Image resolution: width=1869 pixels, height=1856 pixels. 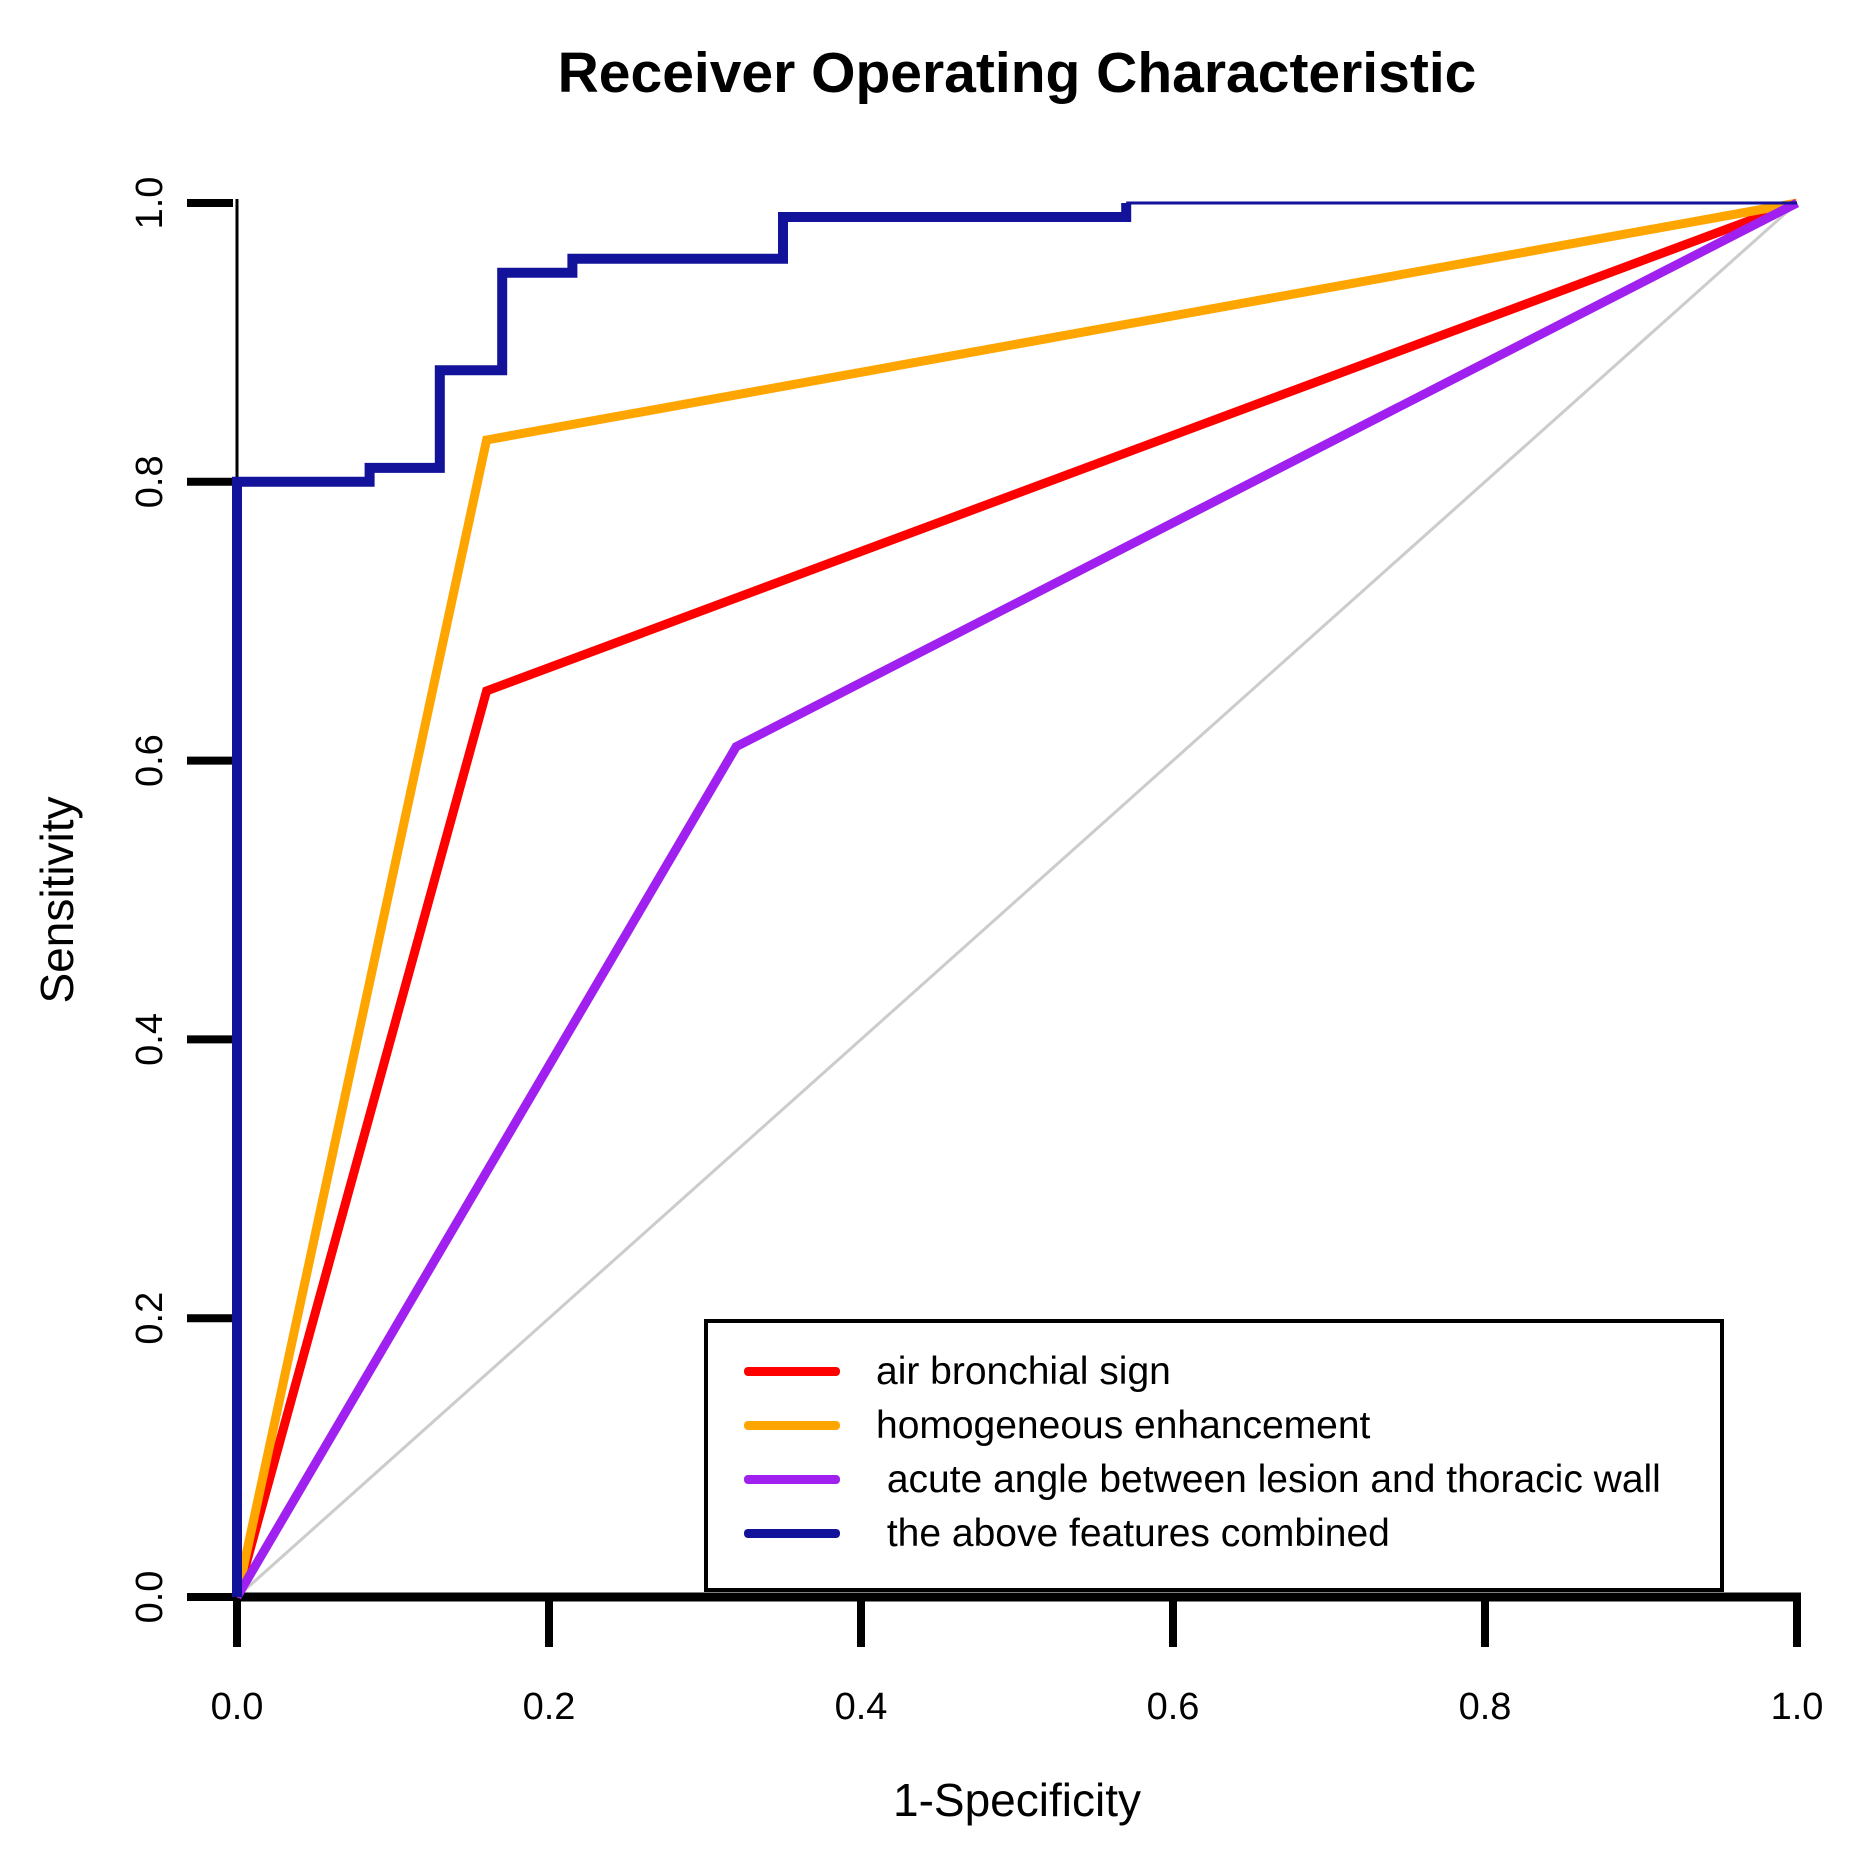 What do you see at coordinates (150, 481) in the screenshot?
I see `y-tick-label: 0.8` at bounding box center [150, 481].